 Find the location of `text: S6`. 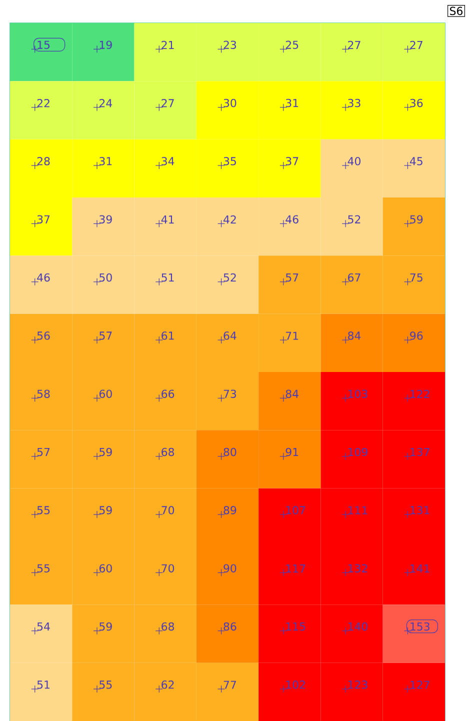

text: S6 is located at coordinates (456, 11).